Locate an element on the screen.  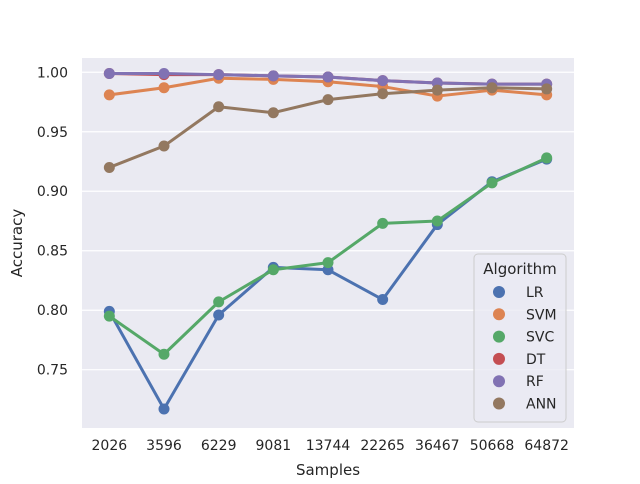
y-tick-label: 0.80 is located at coordinates (52, 311).